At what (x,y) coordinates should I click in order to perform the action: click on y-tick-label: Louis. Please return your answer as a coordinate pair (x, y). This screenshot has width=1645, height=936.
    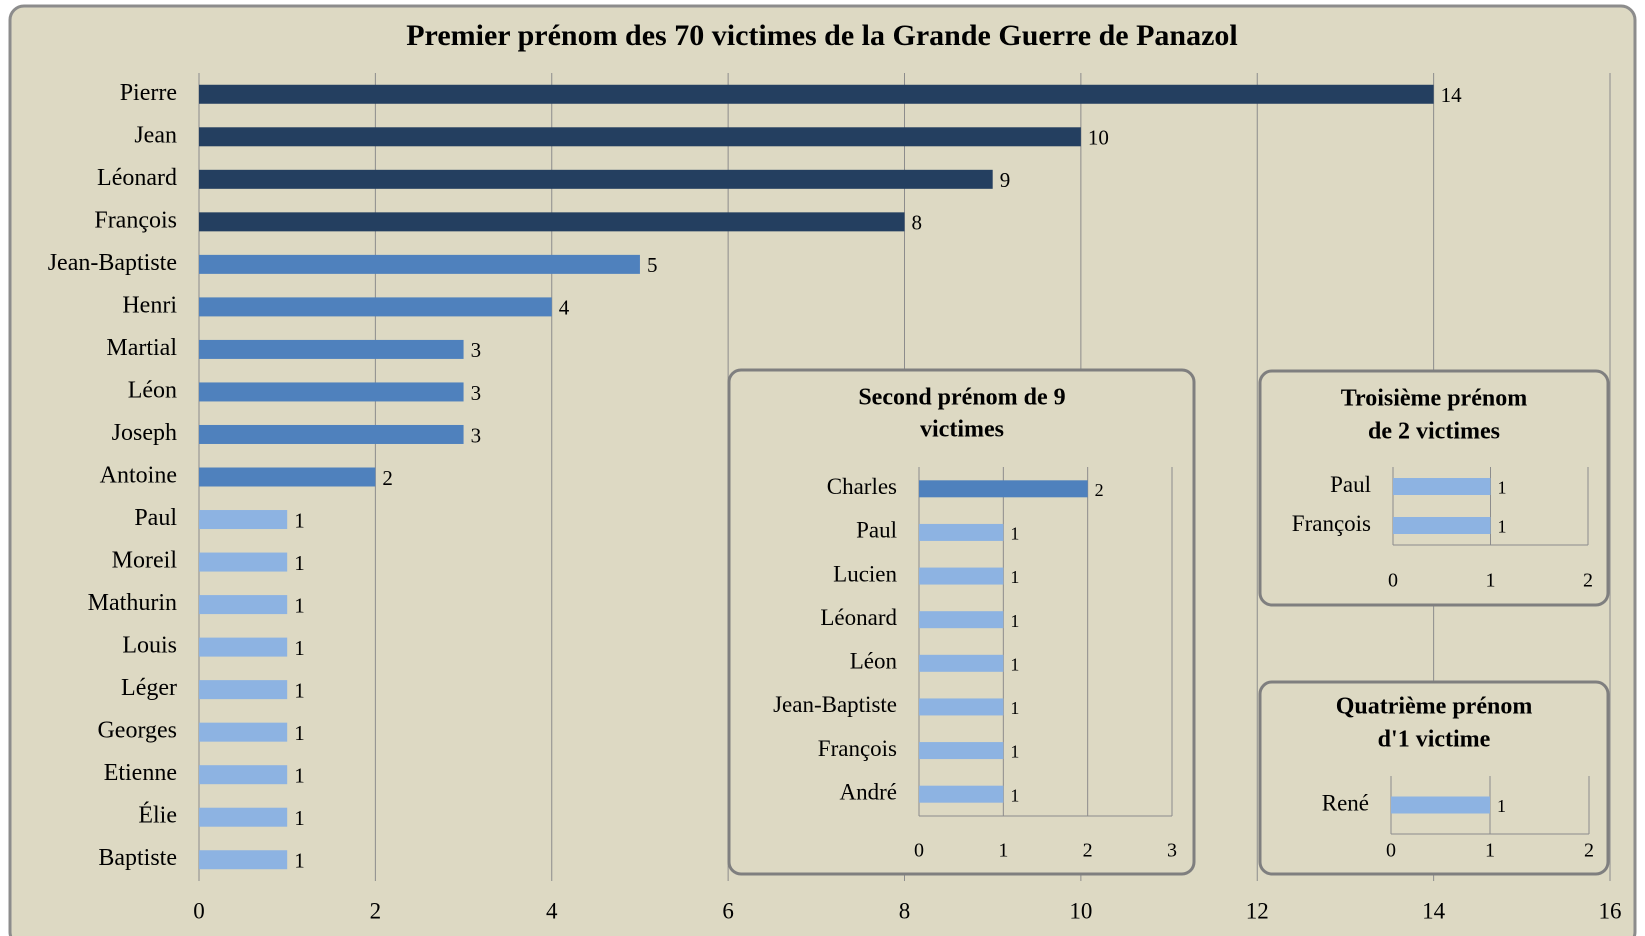
    Looking at the image, I should click on (149, 646).